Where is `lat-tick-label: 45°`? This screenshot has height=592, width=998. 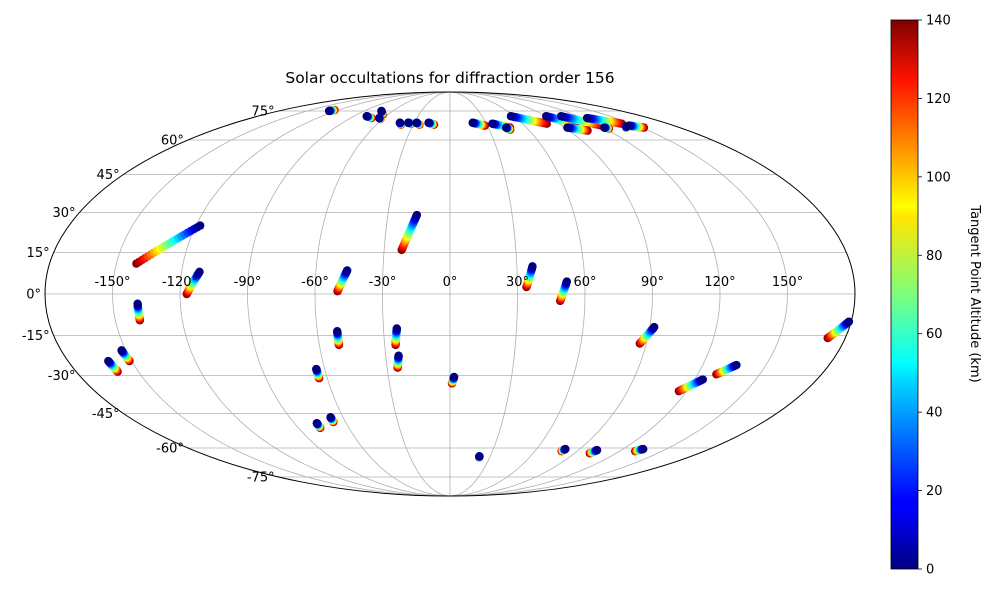
lat-tick-label: 45° is located at coordinates (108, 175).